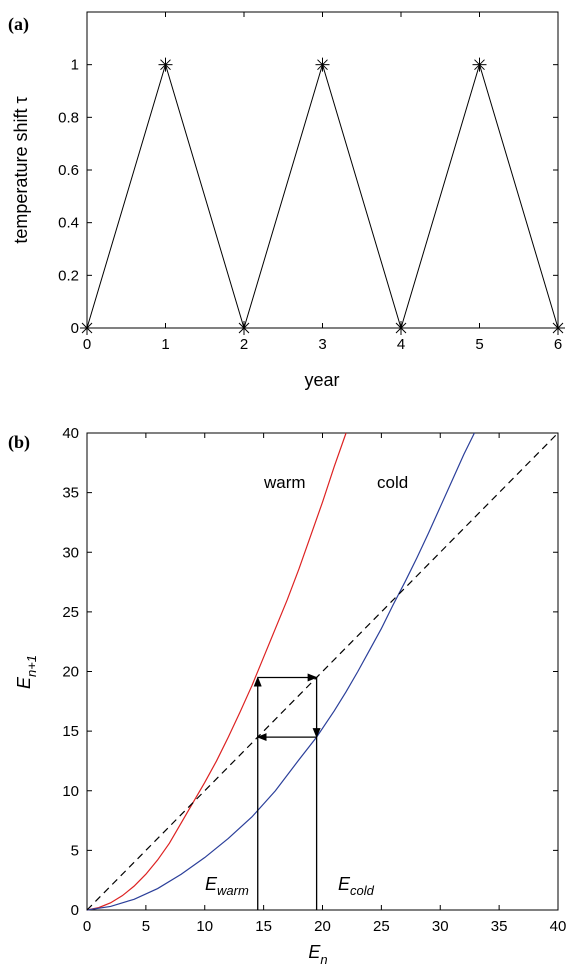 The width and height of the screenshot is (568, 970). Describe the element at coordinates (211, 884) in the screenshot. I see `annotation-e-warm-main: E` at that location.